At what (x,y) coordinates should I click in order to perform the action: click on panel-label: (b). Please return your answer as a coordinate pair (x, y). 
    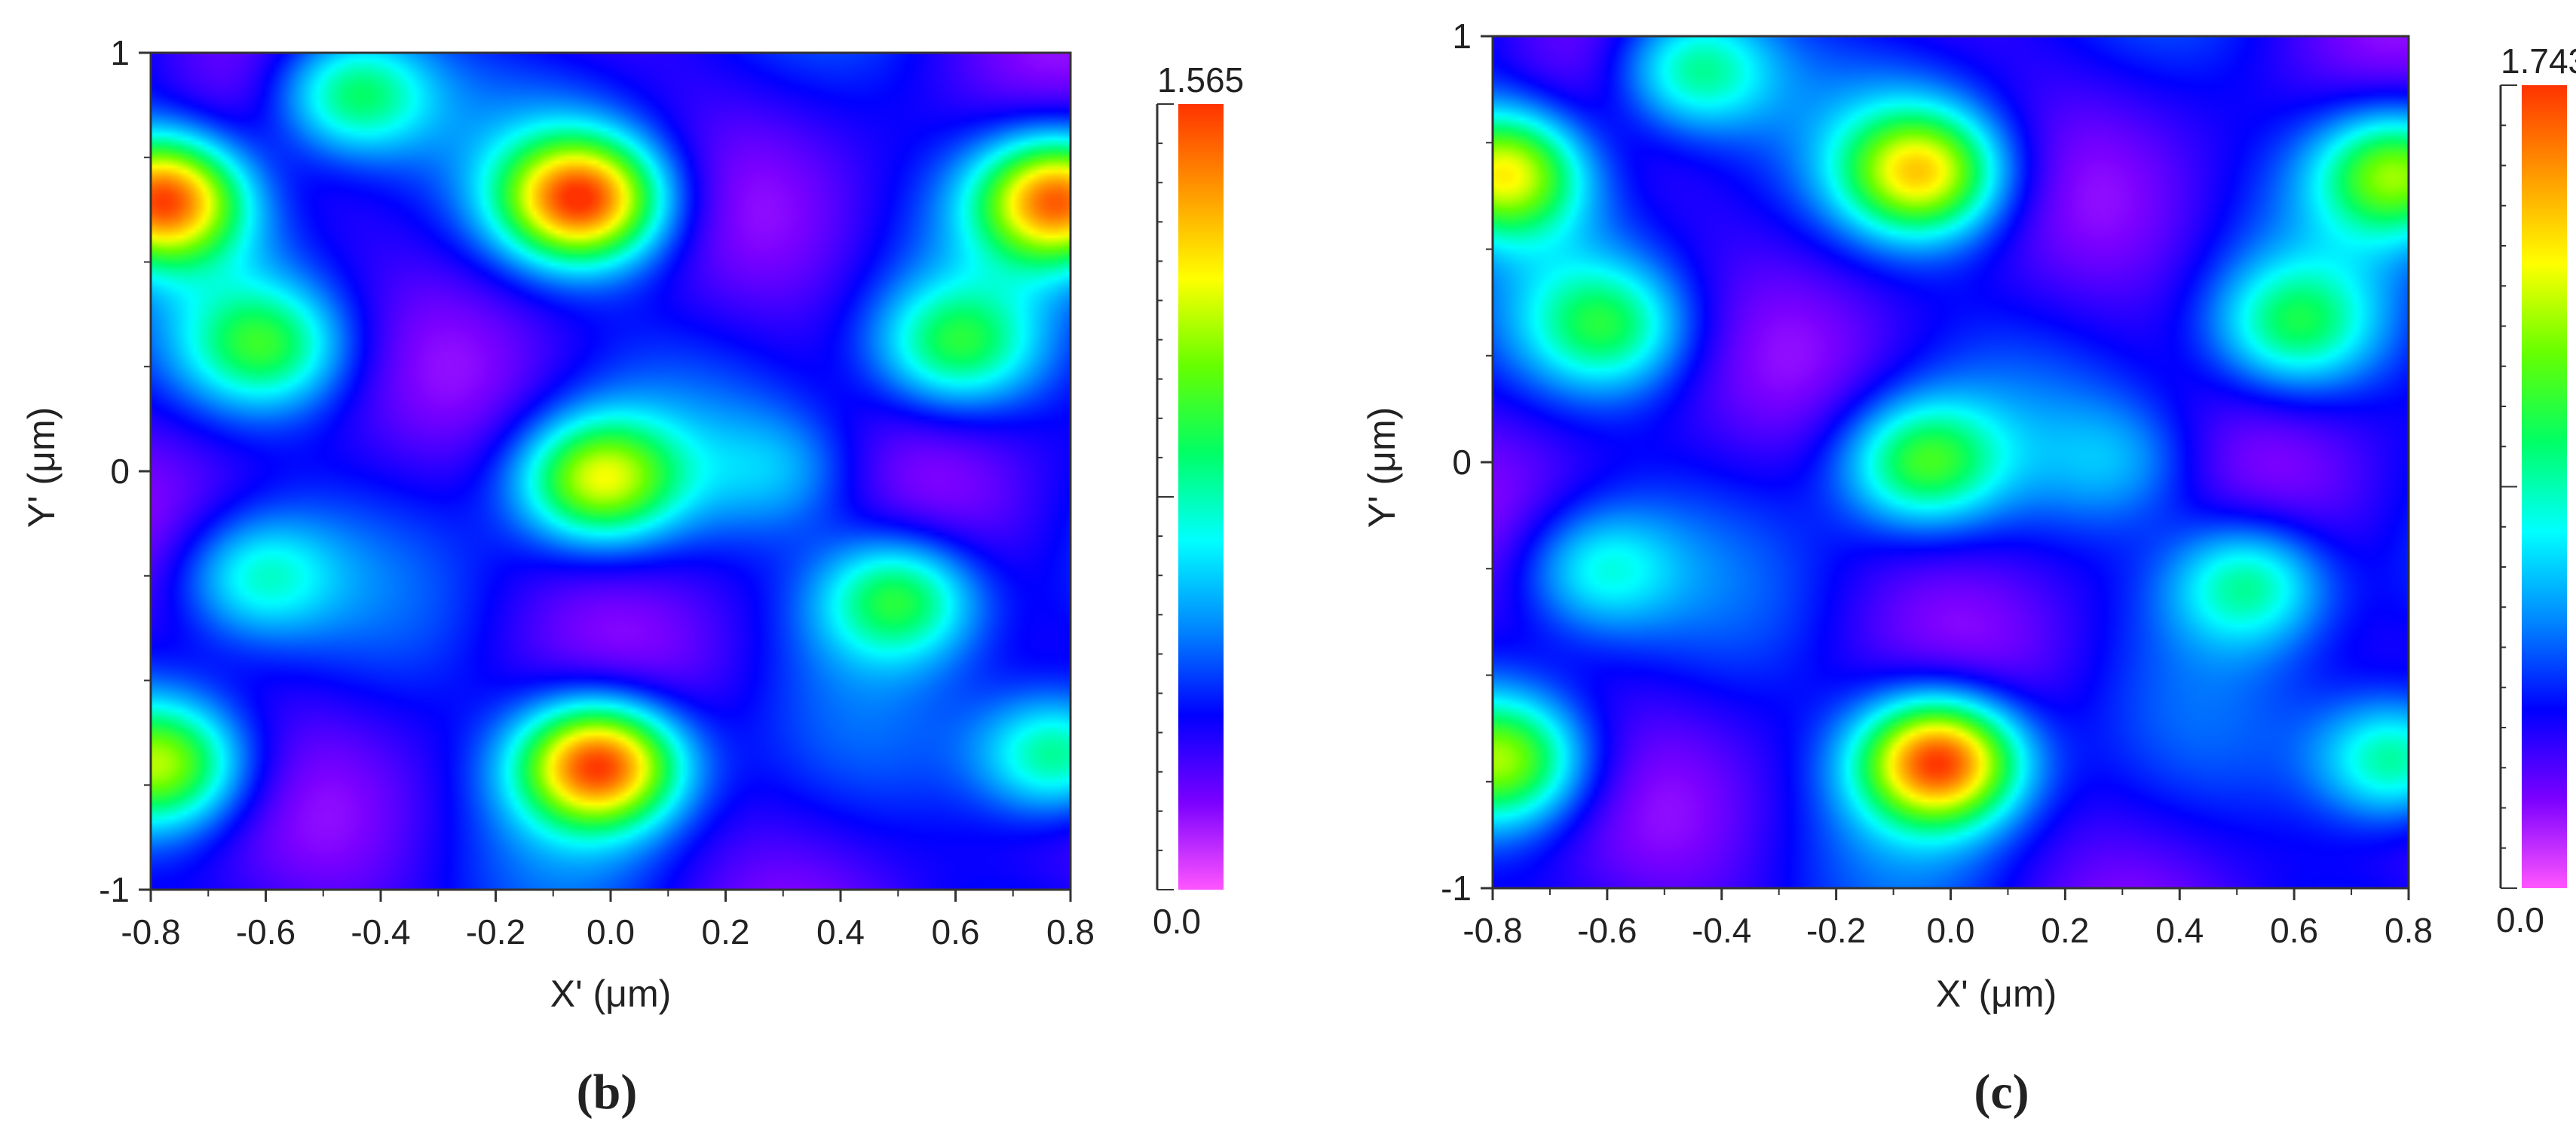
    Looking at the image, I should click on (607, 1092).